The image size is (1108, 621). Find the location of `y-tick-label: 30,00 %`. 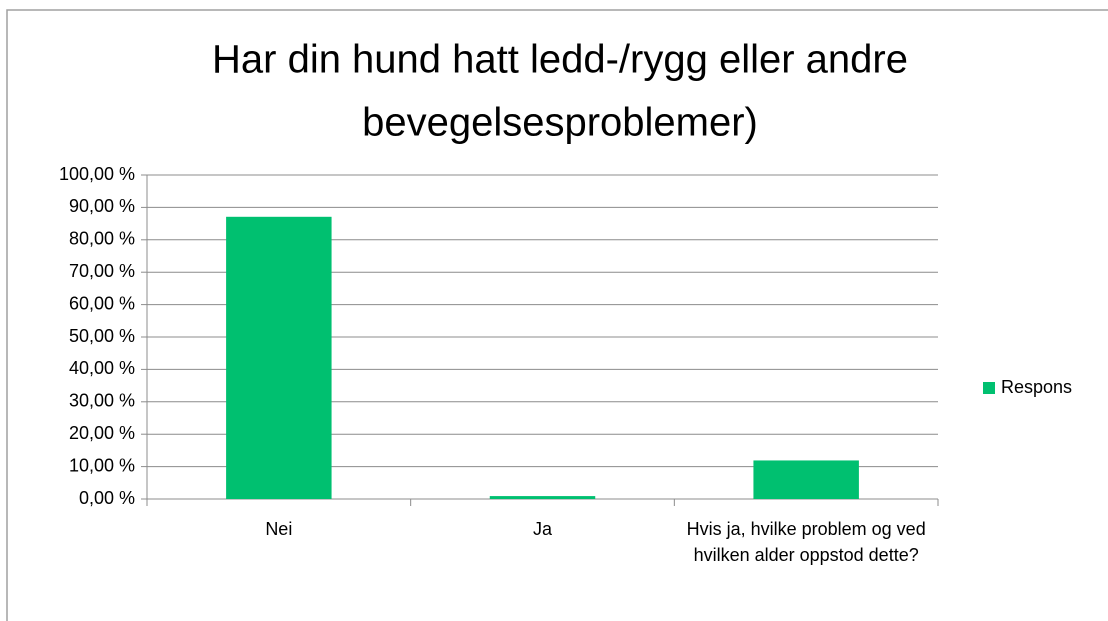

y-tick-label: 30,00 % is located at coordinates (102, 401).